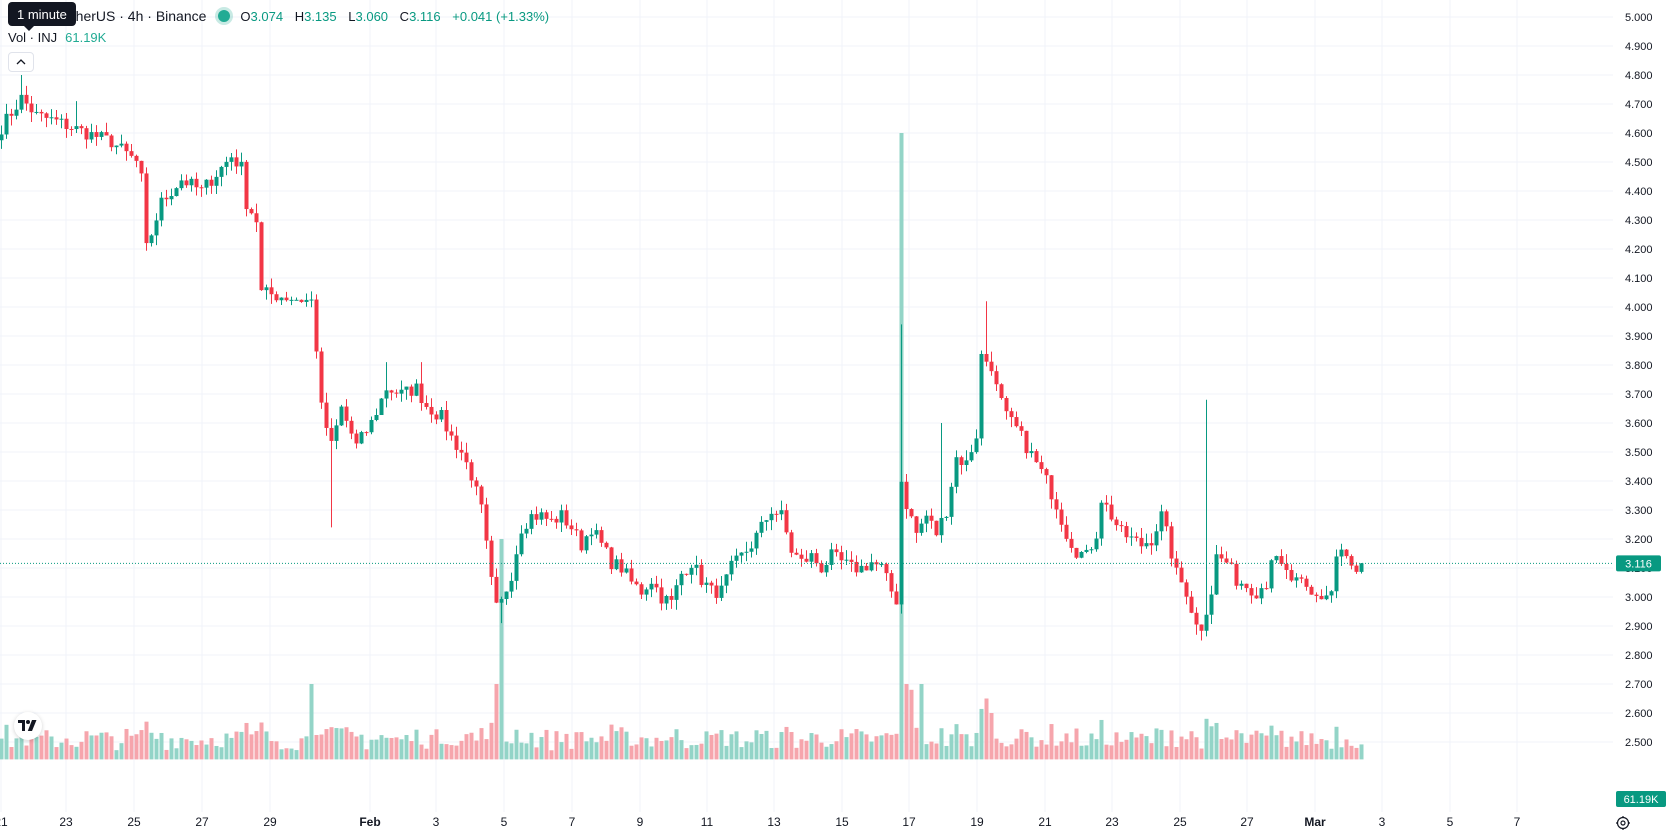 This screenshot has height=835, width=1678. I want to click on tradingview-logo-icon, so click(28, 726).